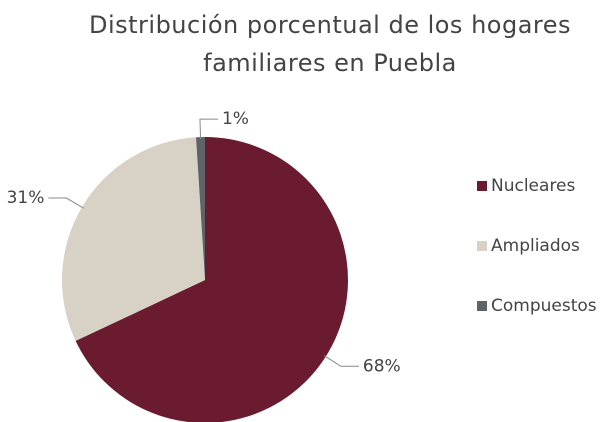  Describe the element at coordinates (235, 119) in the screenshot. I see `data-label: 1%` at that location.